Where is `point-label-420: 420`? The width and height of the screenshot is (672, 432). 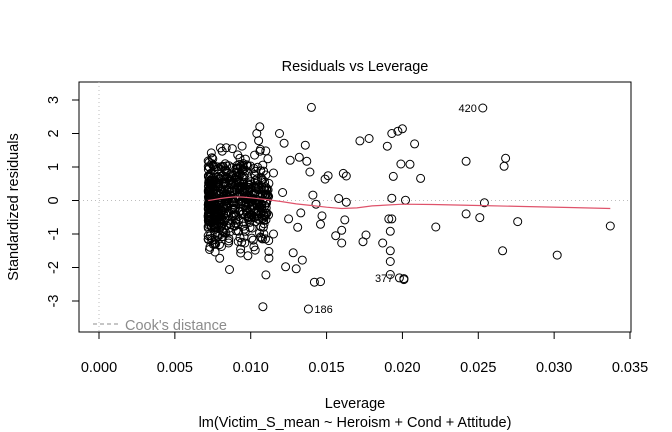 point-label-420: 420 is located at coordinates (467, 109).